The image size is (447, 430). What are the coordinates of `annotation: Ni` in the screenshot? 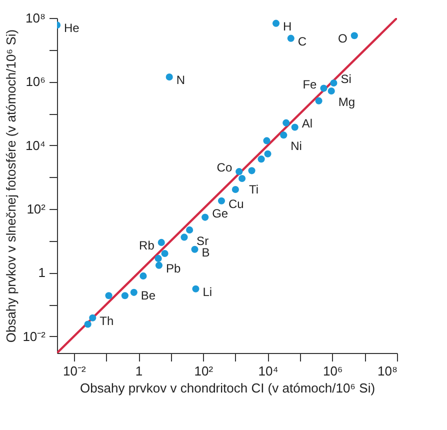 It's located at (296, 146).